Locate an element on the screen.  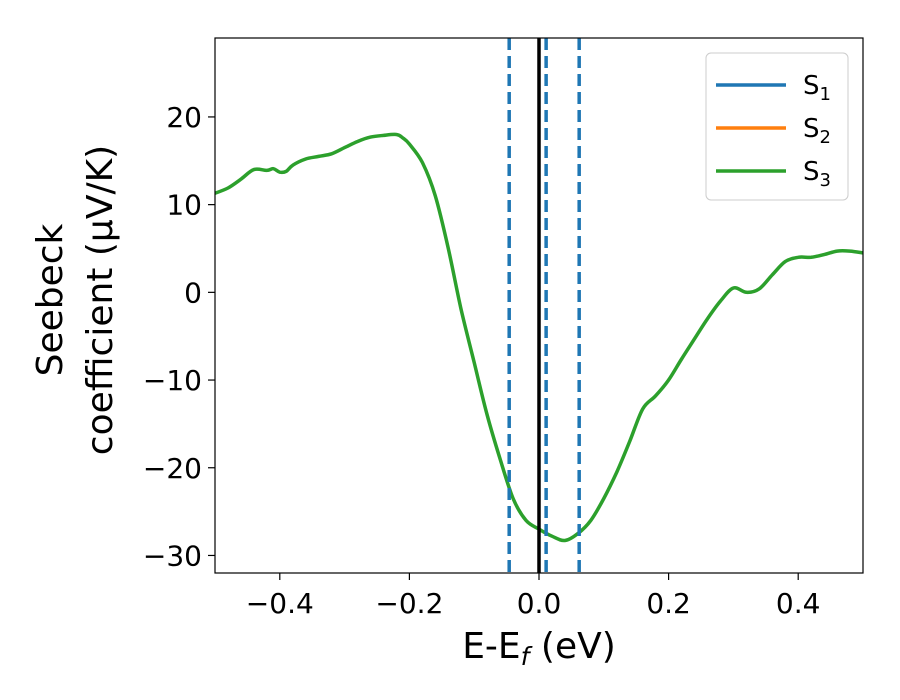
legend-label-3: S3 is located at coordinates (817, 174).